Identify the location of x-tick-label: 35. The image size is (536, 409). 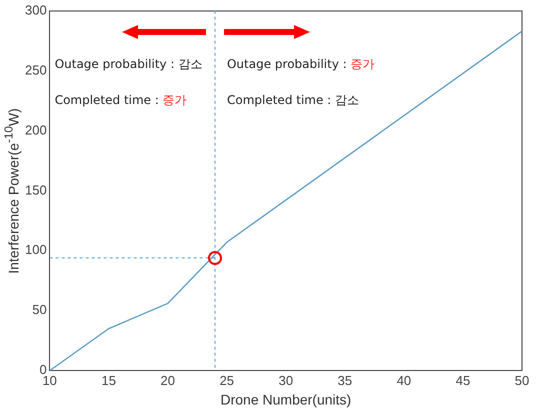
(345, 380).